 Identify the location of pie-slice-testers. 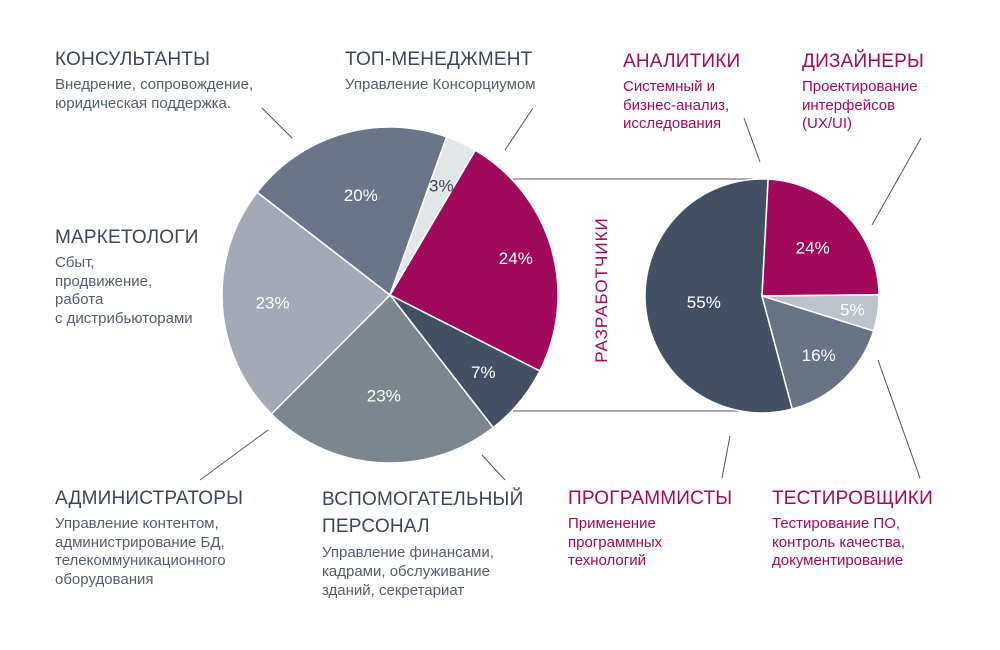
(817, 352).